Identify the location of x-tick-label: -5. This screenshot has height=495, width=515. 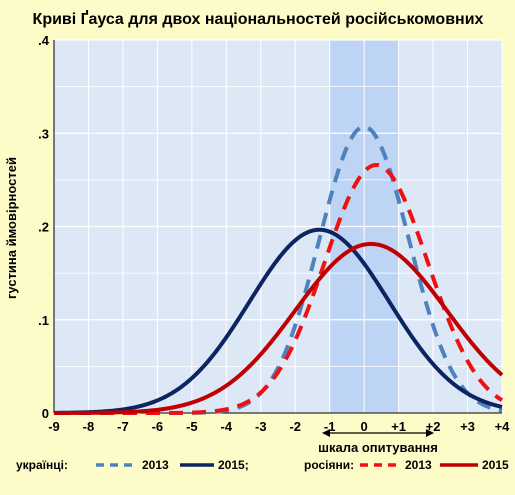
(192, 426).